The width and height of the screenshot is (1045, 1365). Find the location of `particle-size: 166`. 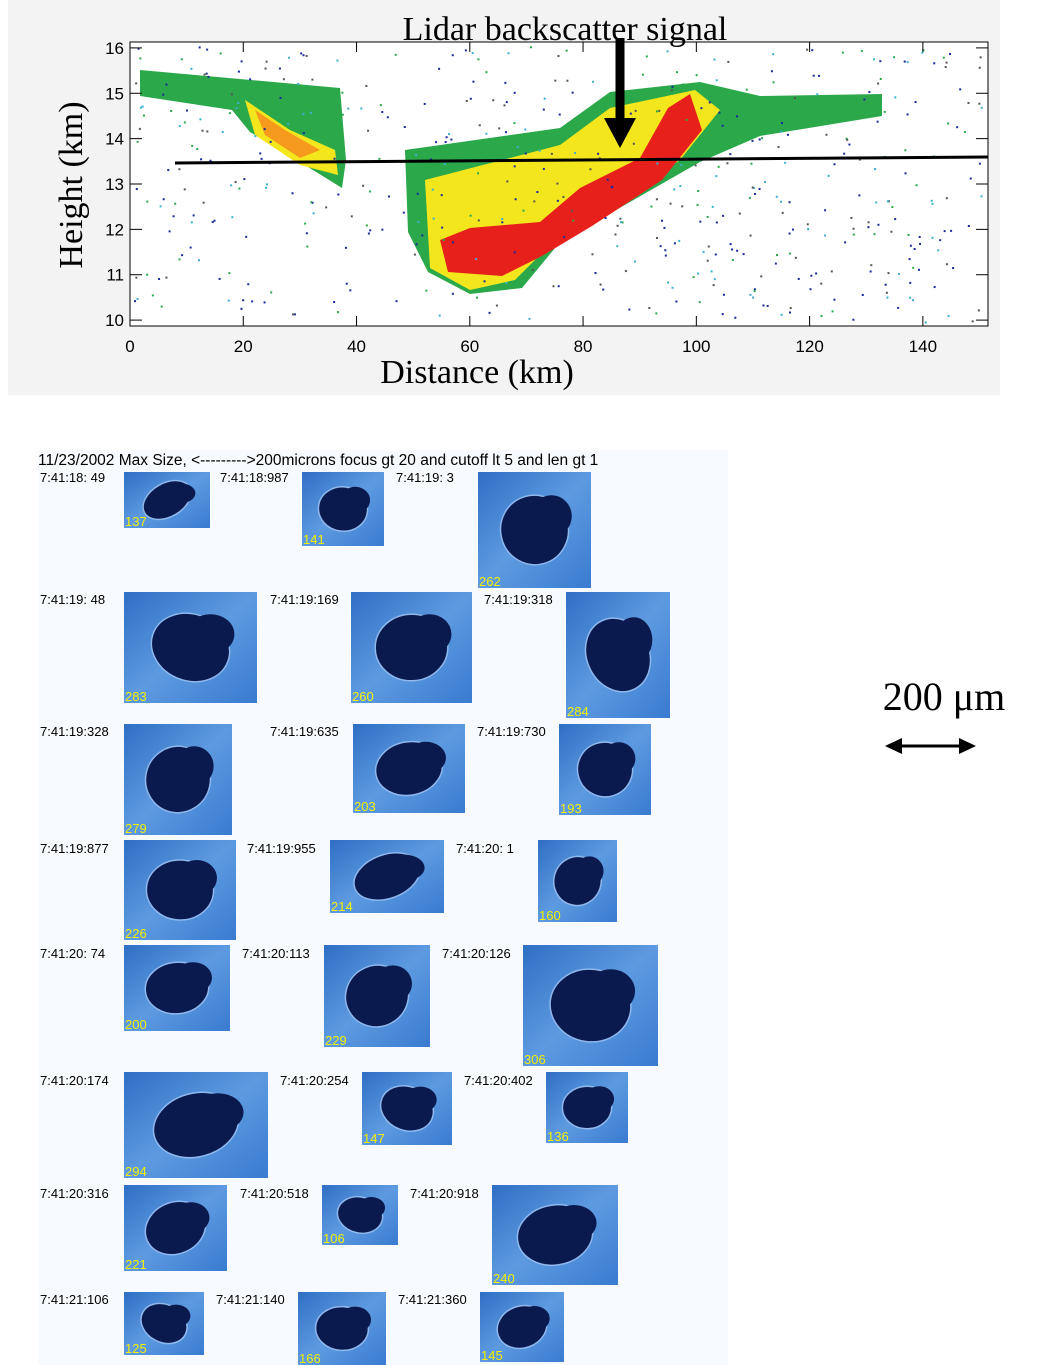

particle-size: 166 is located at coordinates (310, 1358).